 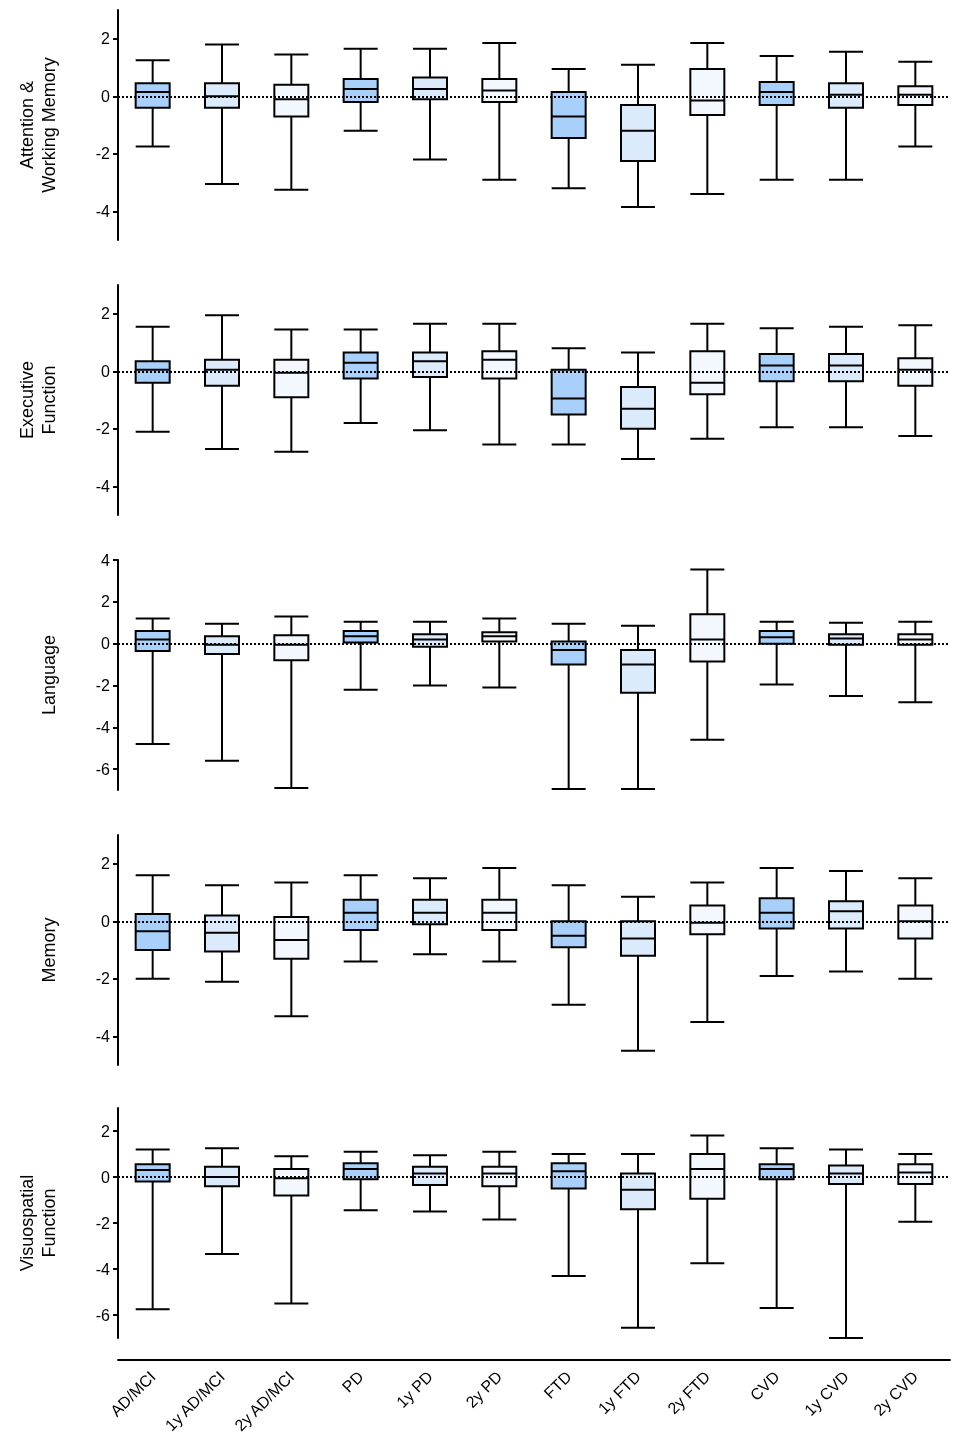 What do you see at coordinates (106, 560) in the screenshot?
I see `y-tick-label: 4` at bounding box center [106, 560].